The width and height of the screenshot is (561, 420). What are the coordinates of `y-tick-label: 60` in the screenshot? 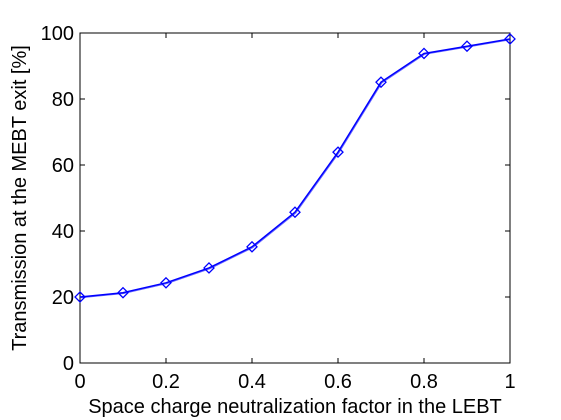 It's located at (63, 166).